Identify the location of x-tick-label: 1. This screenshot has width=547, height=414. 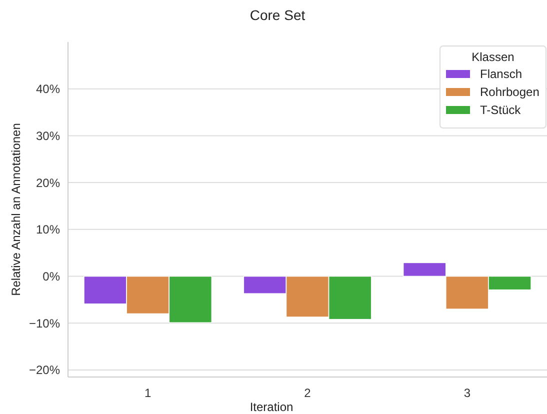
(148, 393).